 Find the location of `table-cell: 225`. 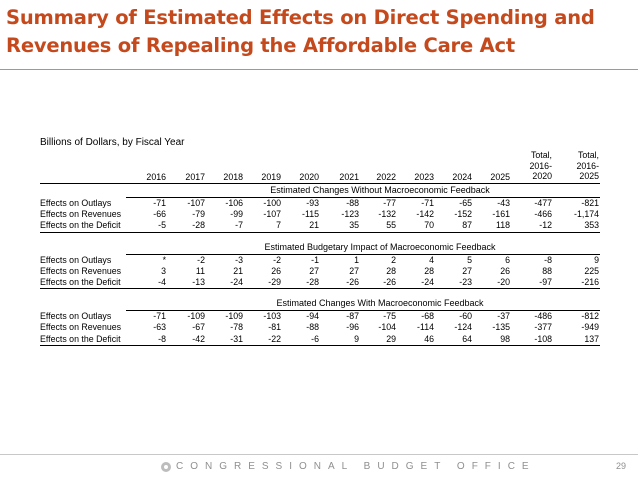

table-cell: 225 is located at coordinates (591, 270).